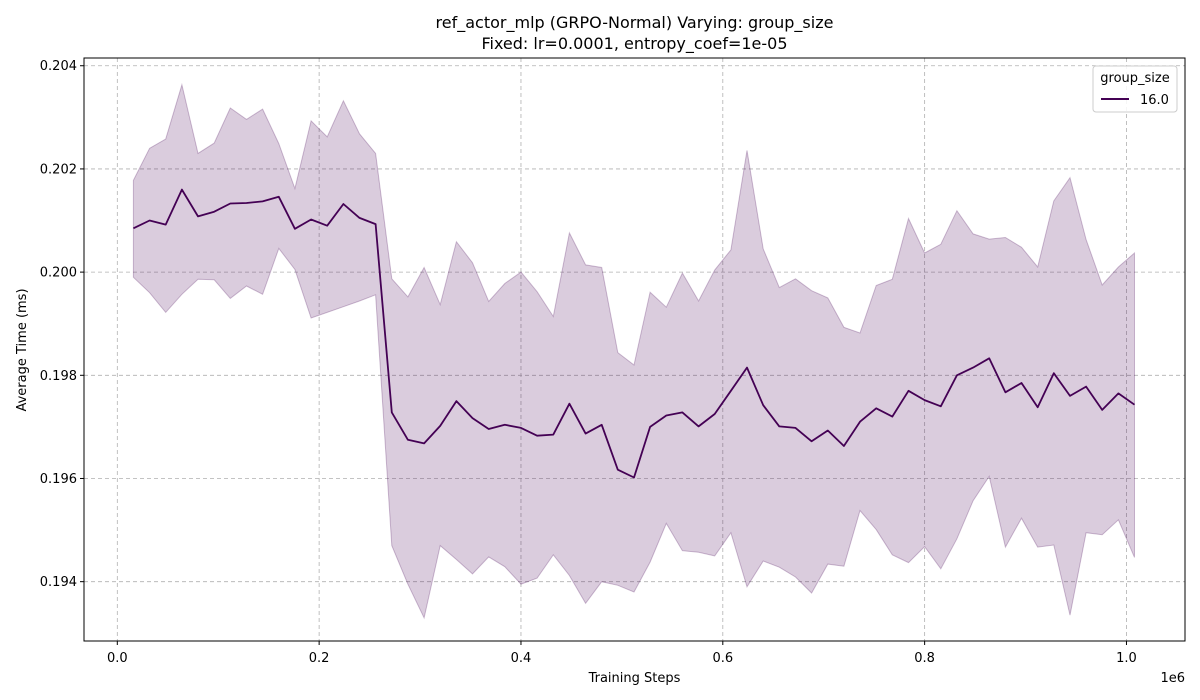 This screenshot has width=1200, height=700. I want to click on x-axis-label: Training Steps, so click(634, 678).